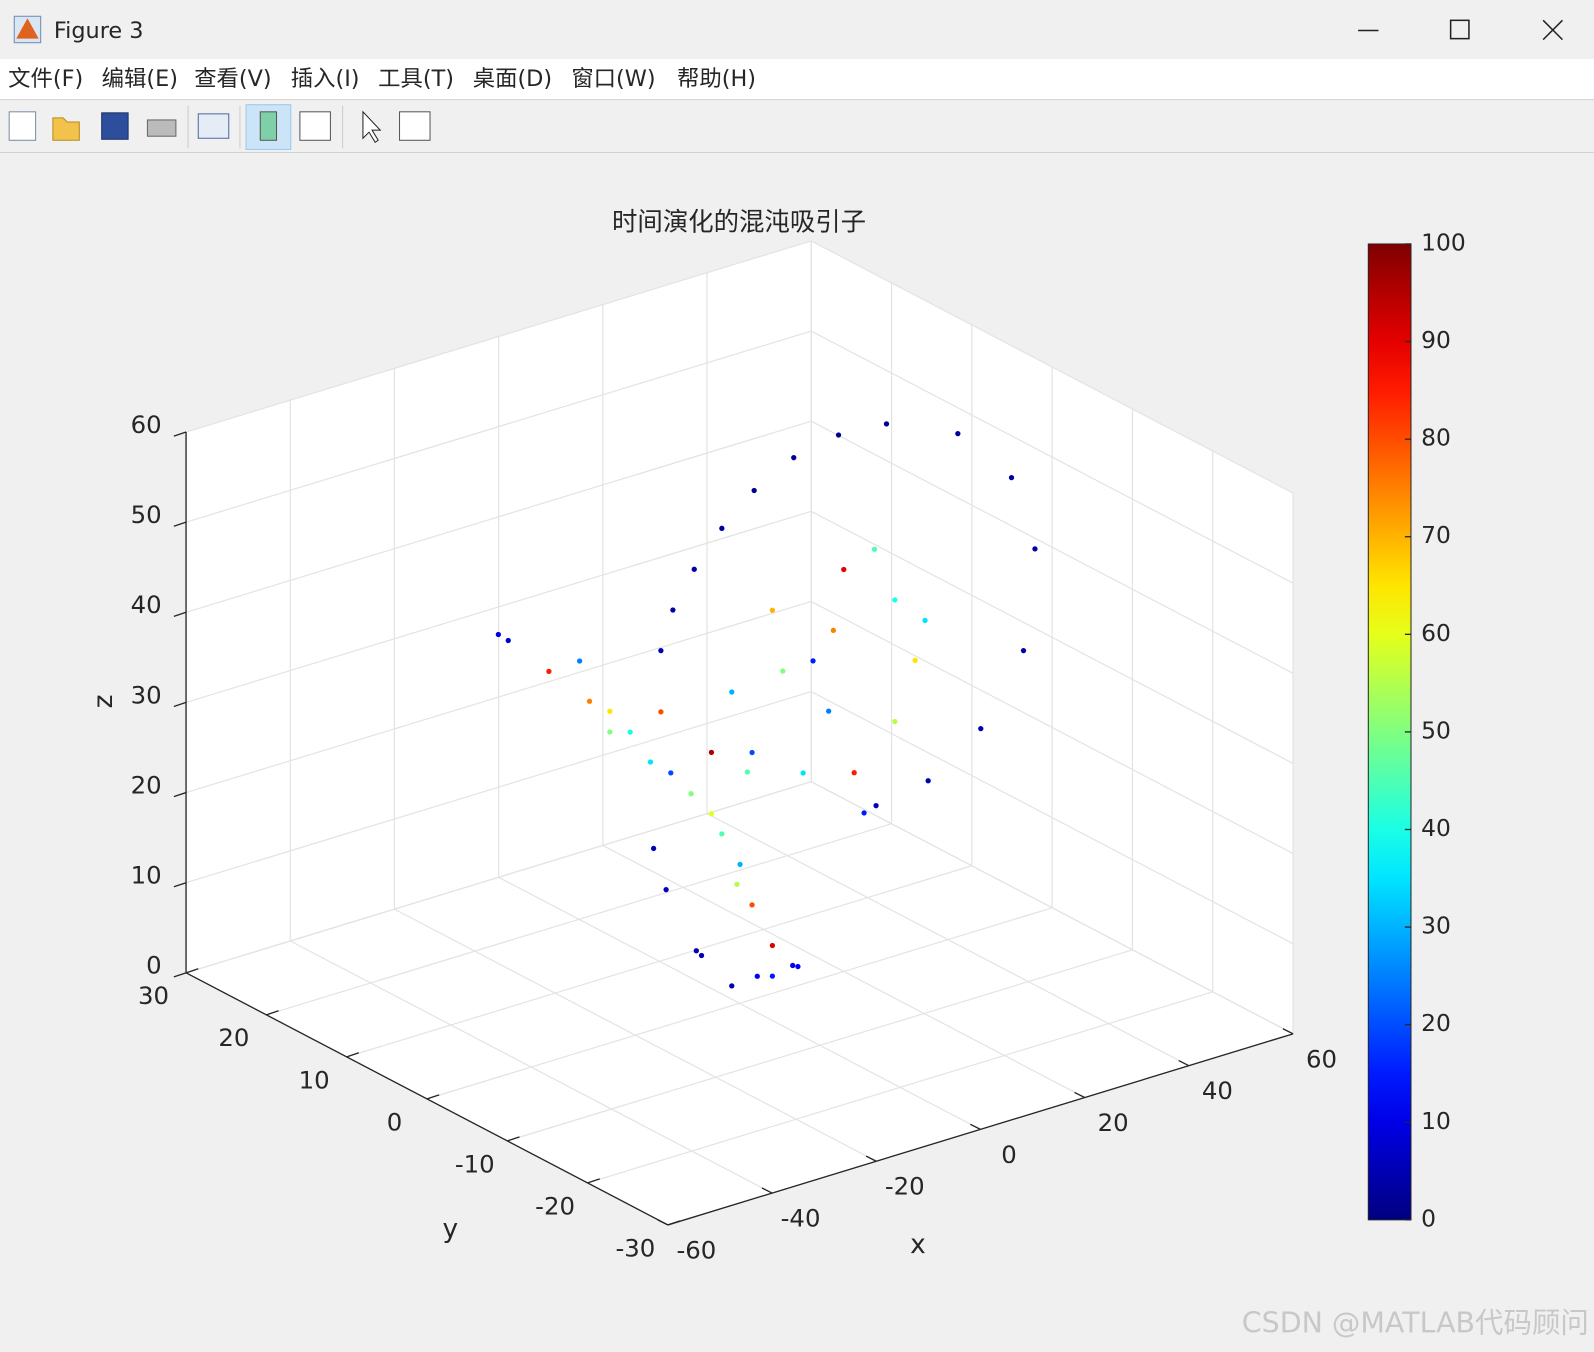 The width and height of the screenshot is (1594, 1352). What do you see at coordinates (635, 1247) in the screenshot?
I see `y-tick-label: -30` at bounding box center [635, 1247].